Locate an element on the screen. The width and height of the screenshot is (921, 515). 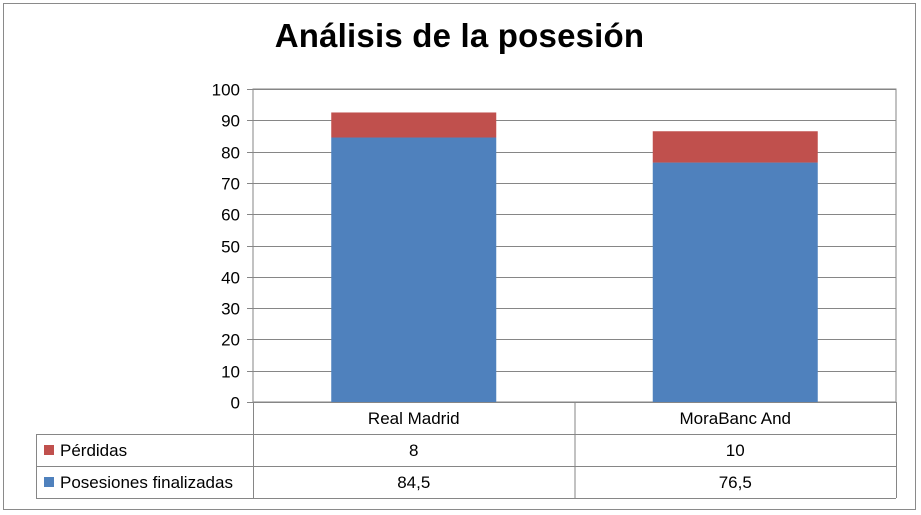
y-tick-label: 90 is located at coordinates (230, 121).